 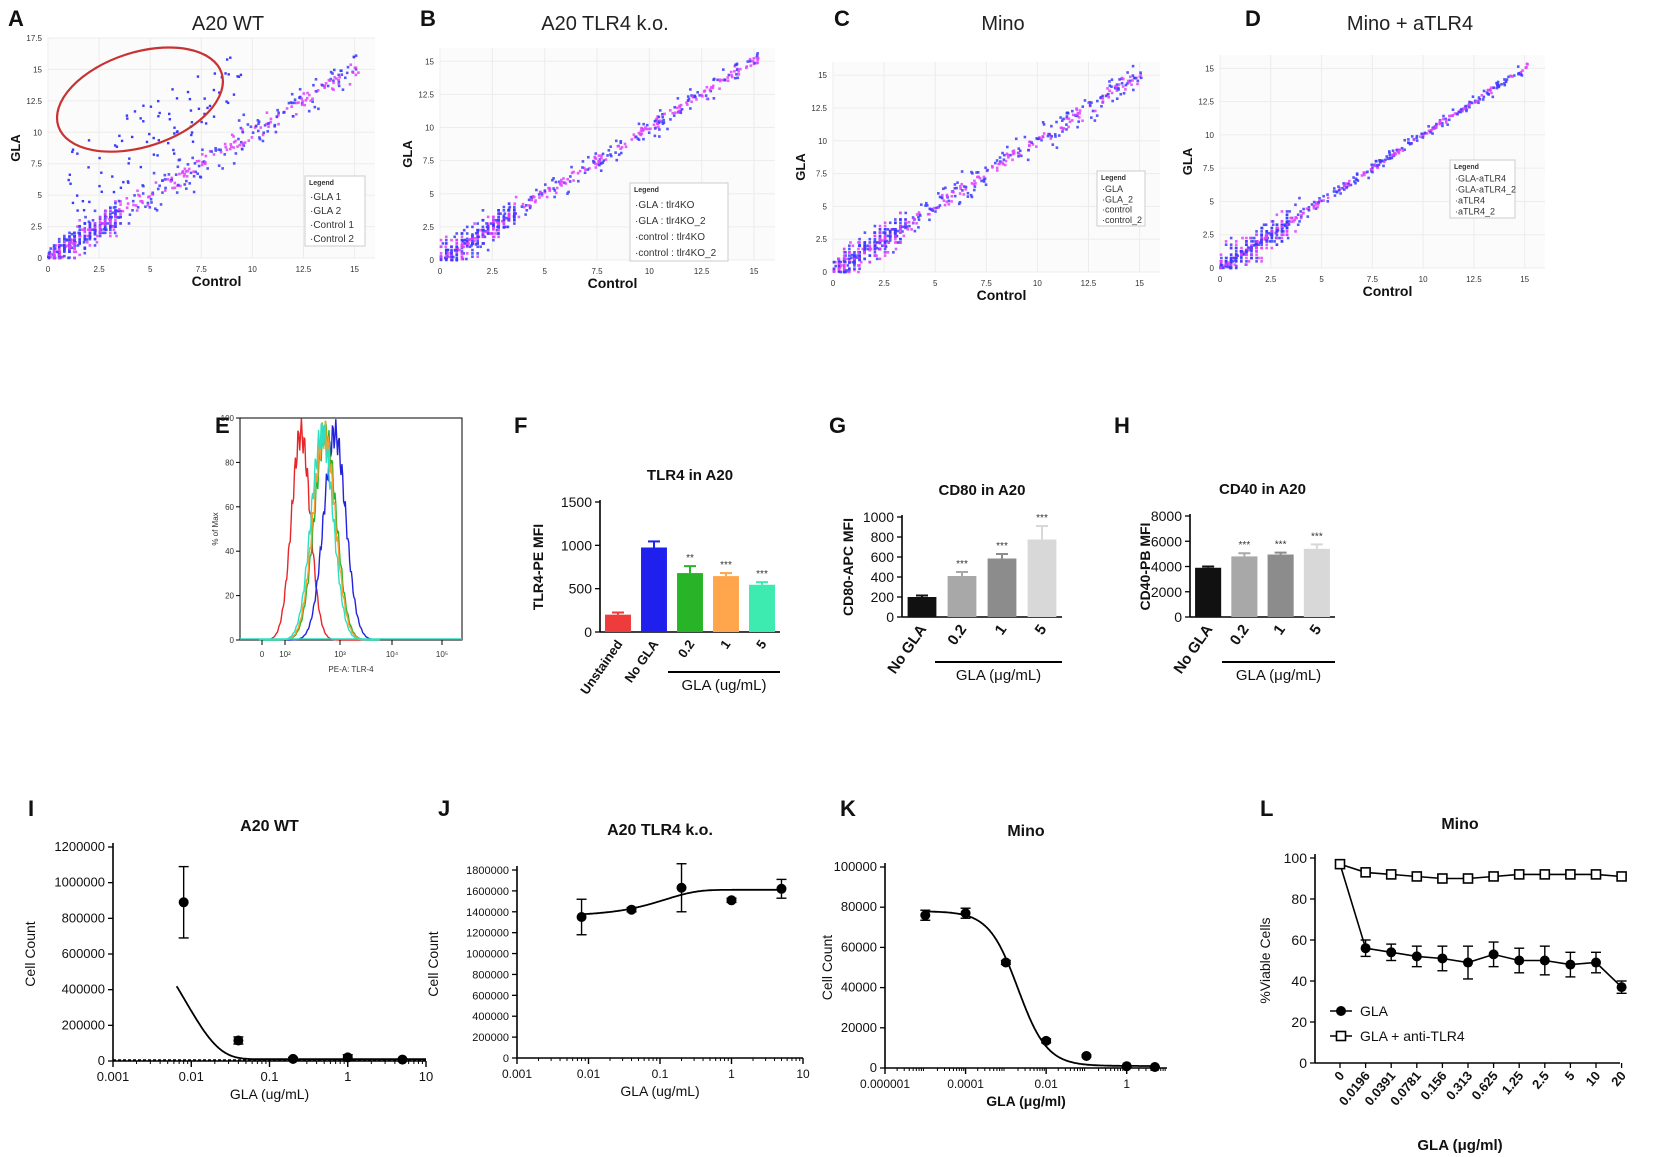 What do you see at coordinates (407, 154) in the screenshot?
I see `y-axis-label: GLA` at bounding box center [407, 154].